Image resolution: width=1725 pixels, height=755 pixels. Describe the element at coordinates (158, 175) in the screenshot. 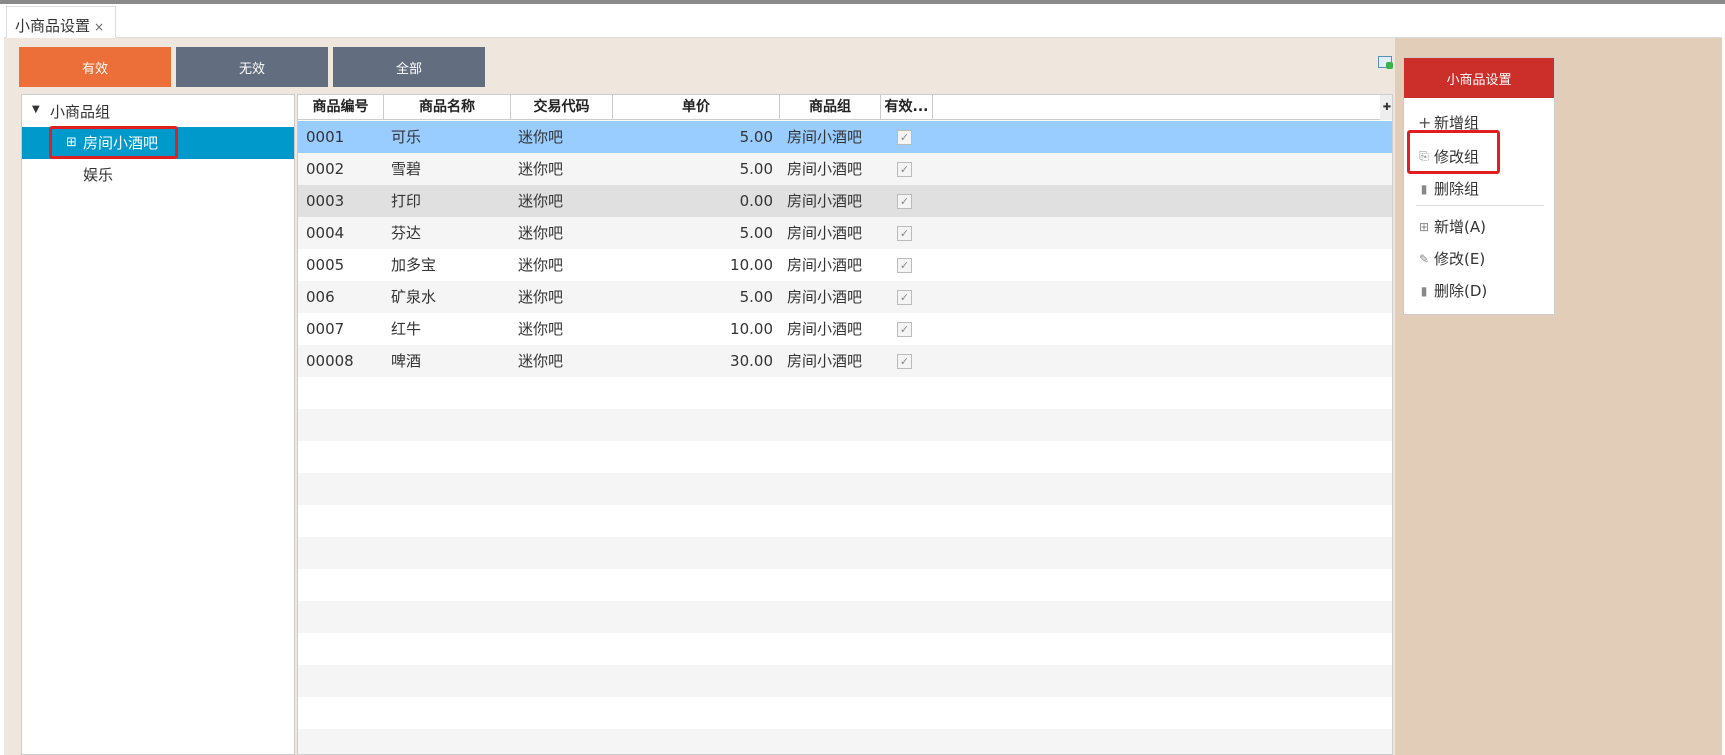

I see `tree-item-entertainment: 娱乐` at that location.